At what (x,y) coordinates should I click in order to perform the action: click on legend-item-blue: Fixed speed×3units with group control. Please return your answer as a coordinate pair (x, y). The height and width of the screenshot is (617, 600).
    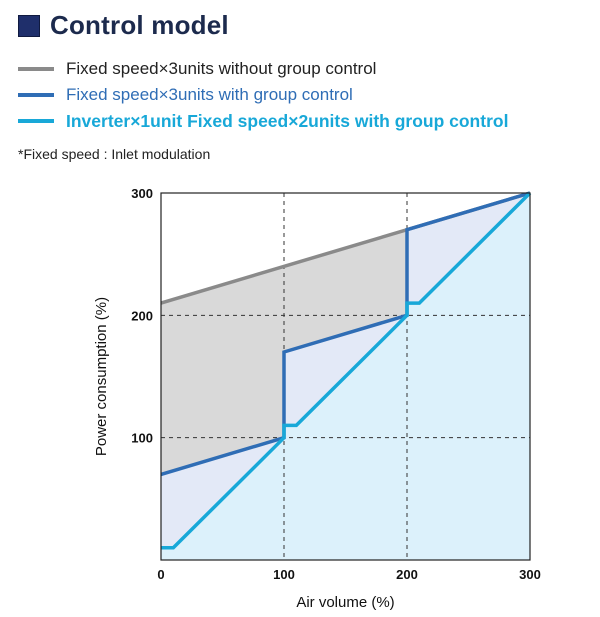
    Looking at the image, I should click on (263, 95).